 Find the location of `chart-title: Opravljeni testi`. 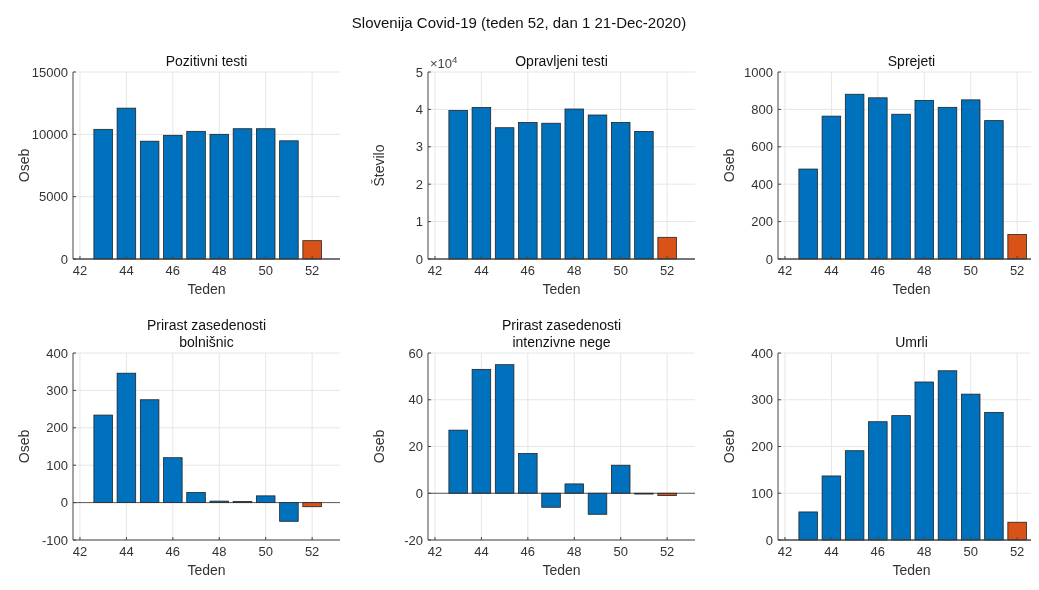

chart-title: Opravljeni testi is located at coordinates (561, 61).